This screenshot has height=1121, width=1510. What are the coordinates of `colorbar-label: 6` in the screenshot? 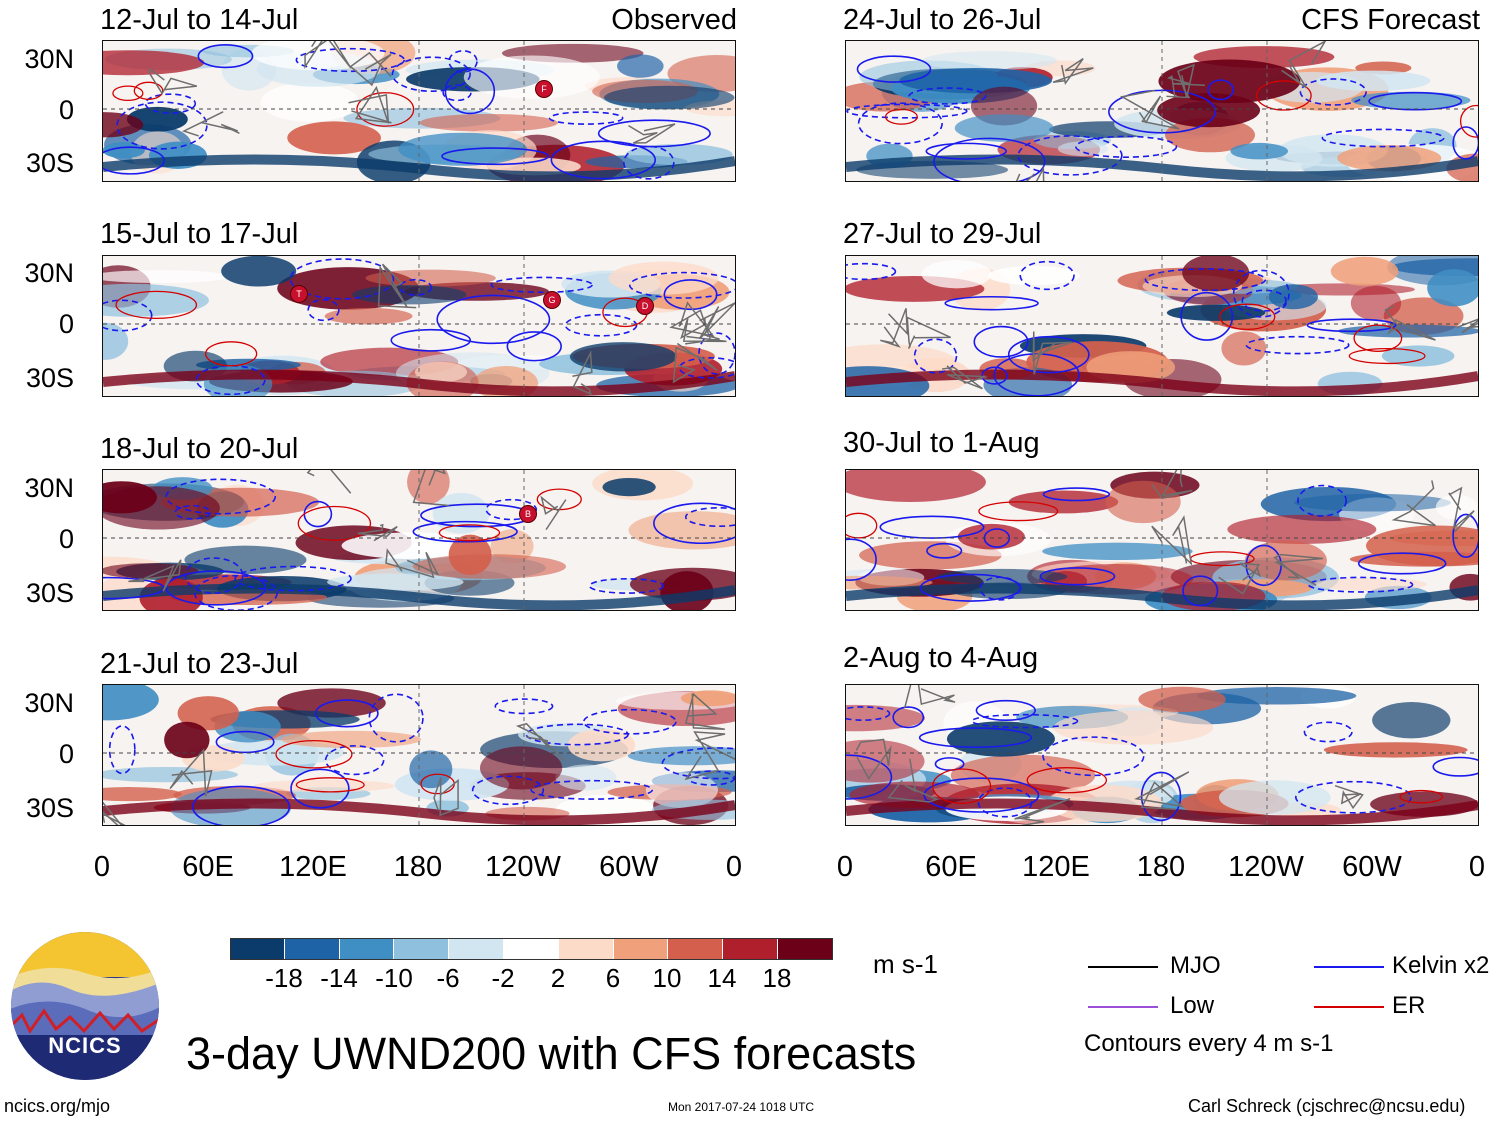 It's located at (613, 978).